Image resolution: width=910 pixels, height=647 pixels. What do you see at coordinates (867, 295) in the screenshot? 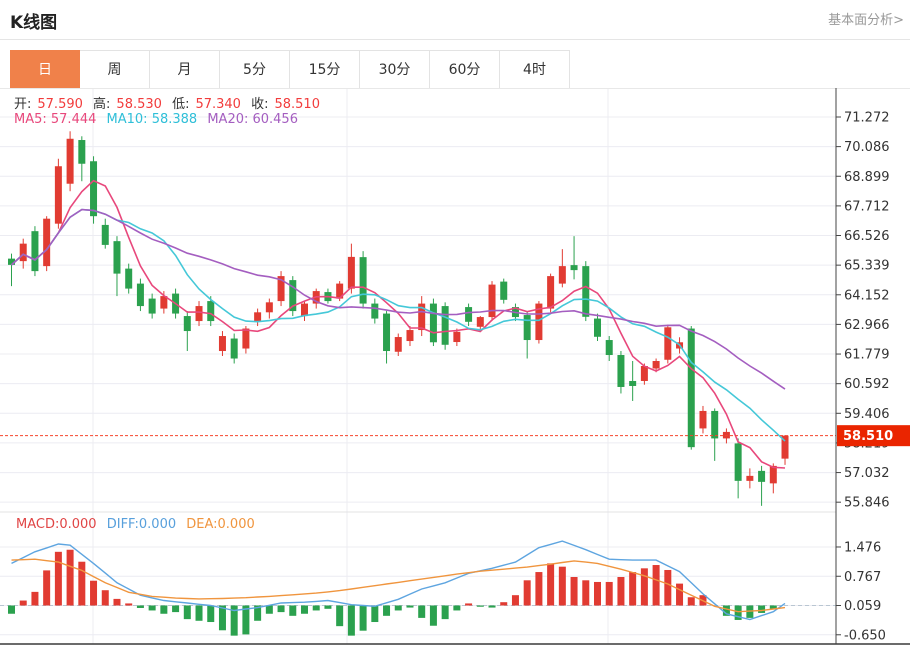
I see `y-axis-label: 64.152` at bounding box center [867, 295].